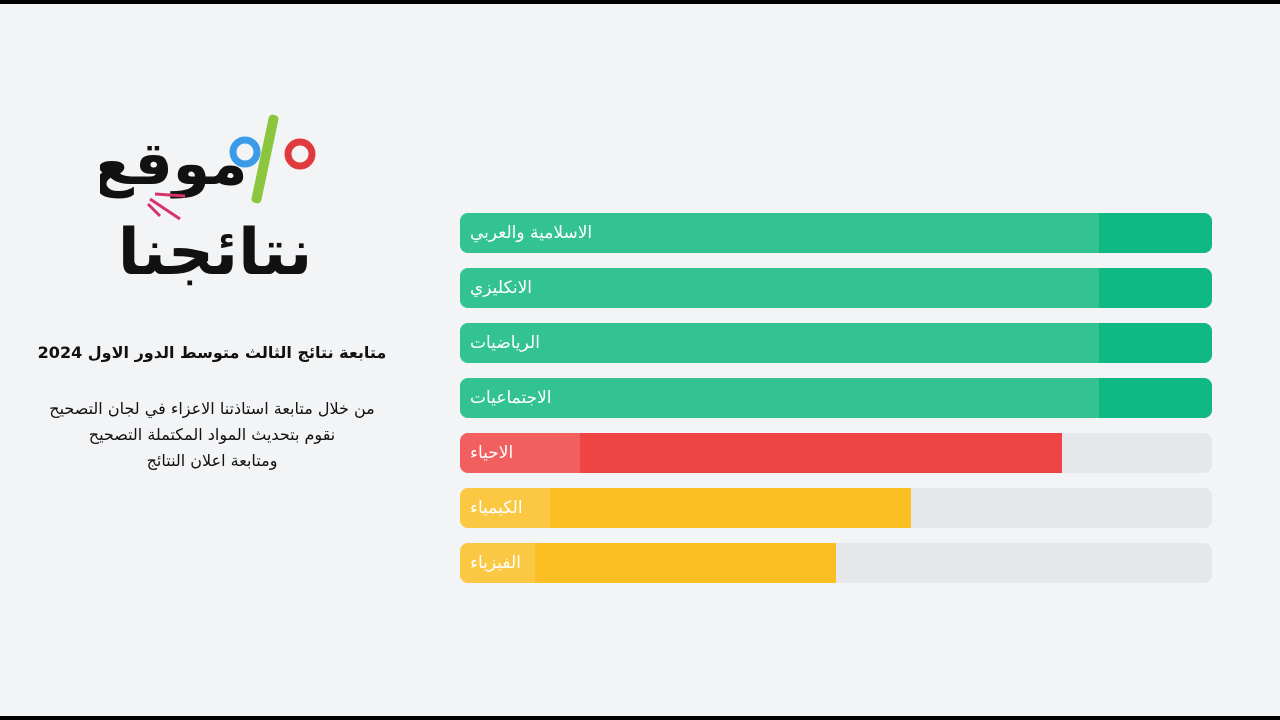  I want to click on logo-pencil, so click(265, 159).